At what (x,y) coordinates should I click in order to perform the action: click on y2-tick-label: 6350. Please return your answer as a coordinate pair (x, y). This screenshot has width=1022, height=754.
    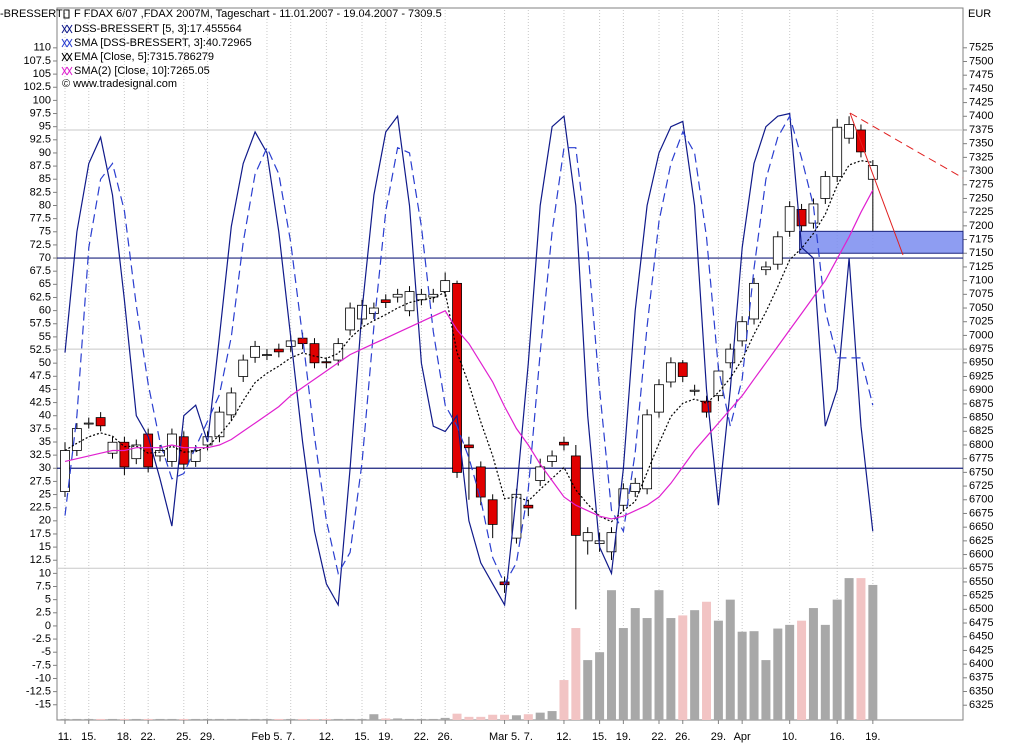
    Looking at the image, I should click on (981, 691).